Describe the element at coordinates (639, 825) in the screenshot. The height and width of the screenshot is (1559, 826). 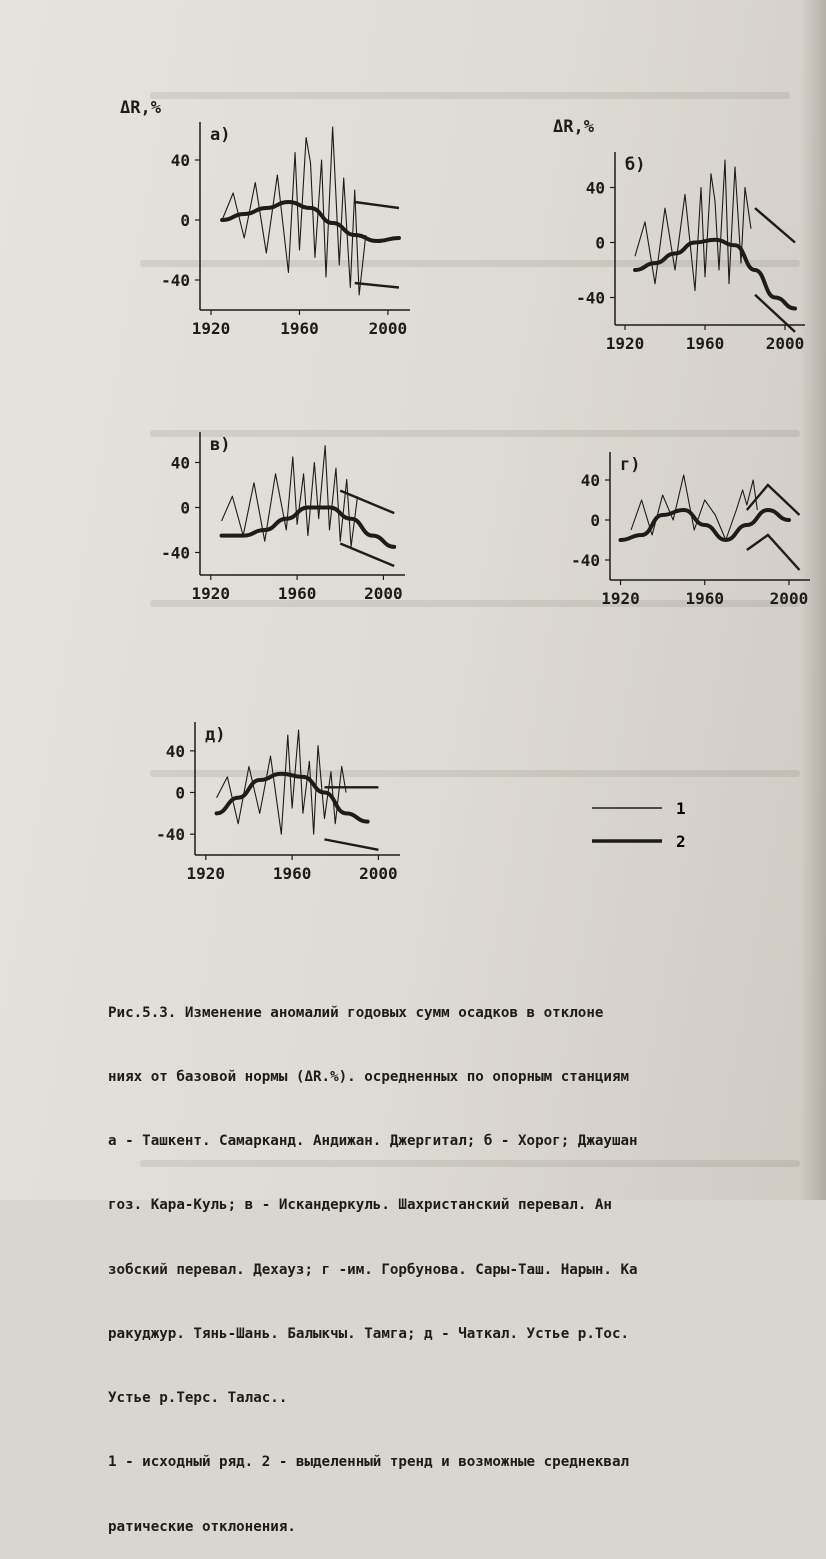
I see `chart-legend: 1 2` at that location.